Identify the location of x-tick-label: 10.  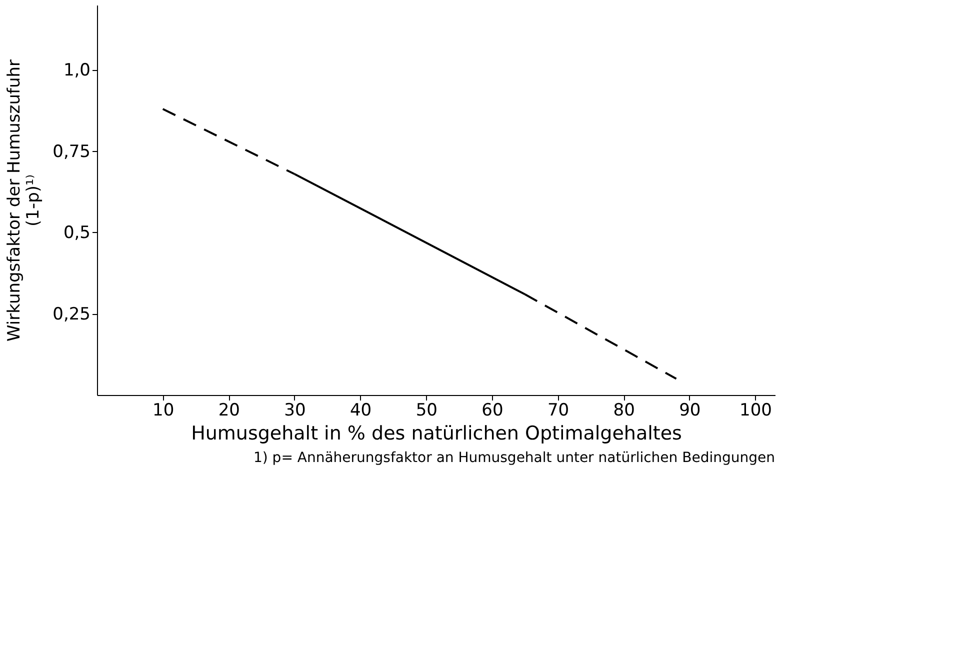
(163, 410).